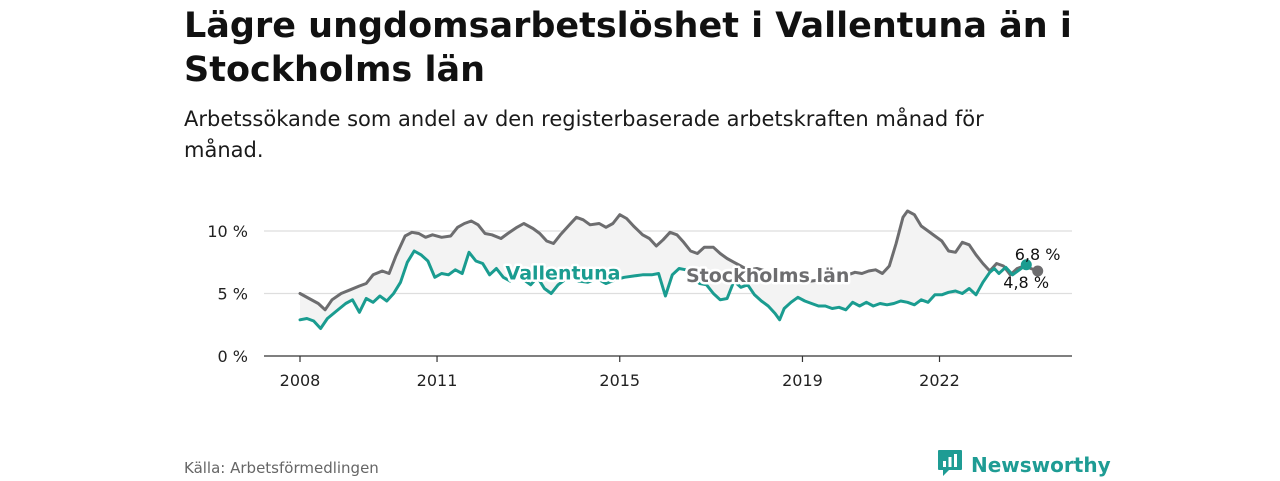 The image size is (1280, 481). What do you see at coordinates (802, 380) in the screenshot?
I see `x-tick-label: 2019` at bounding box center [802, 380].